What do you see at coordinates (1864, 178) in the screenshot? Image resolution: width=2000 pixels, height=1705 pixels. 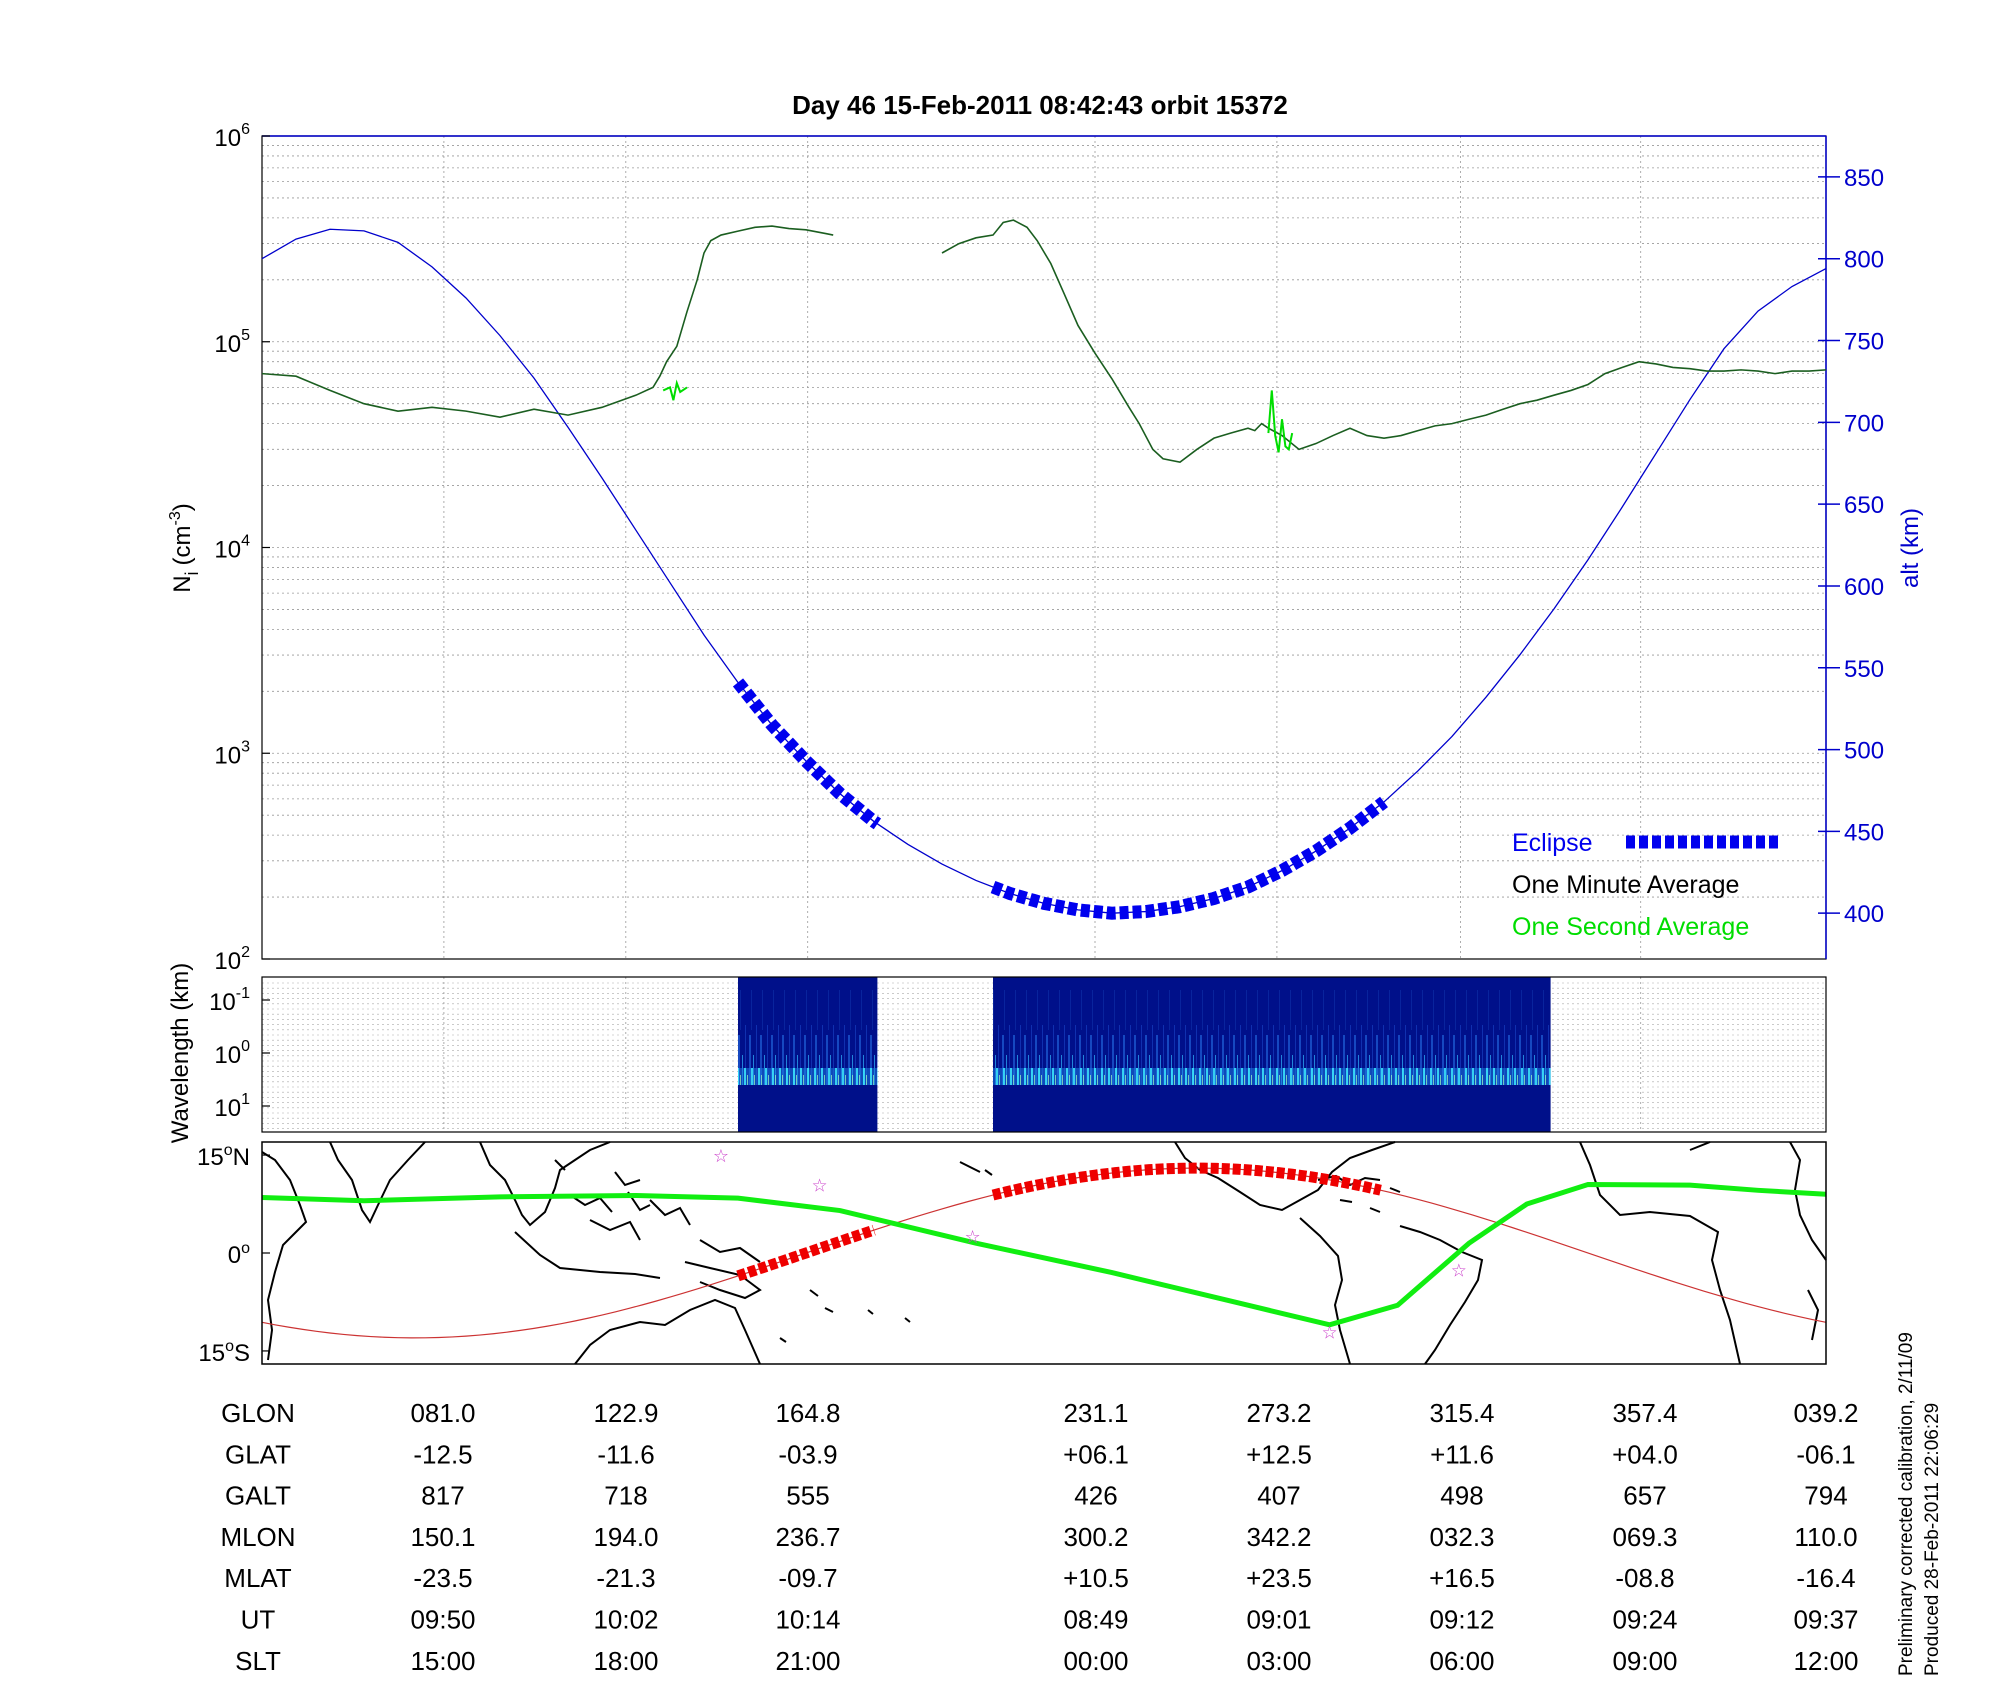 I see `y-right-tick-label: 850` at bounding box center [1864, 178].